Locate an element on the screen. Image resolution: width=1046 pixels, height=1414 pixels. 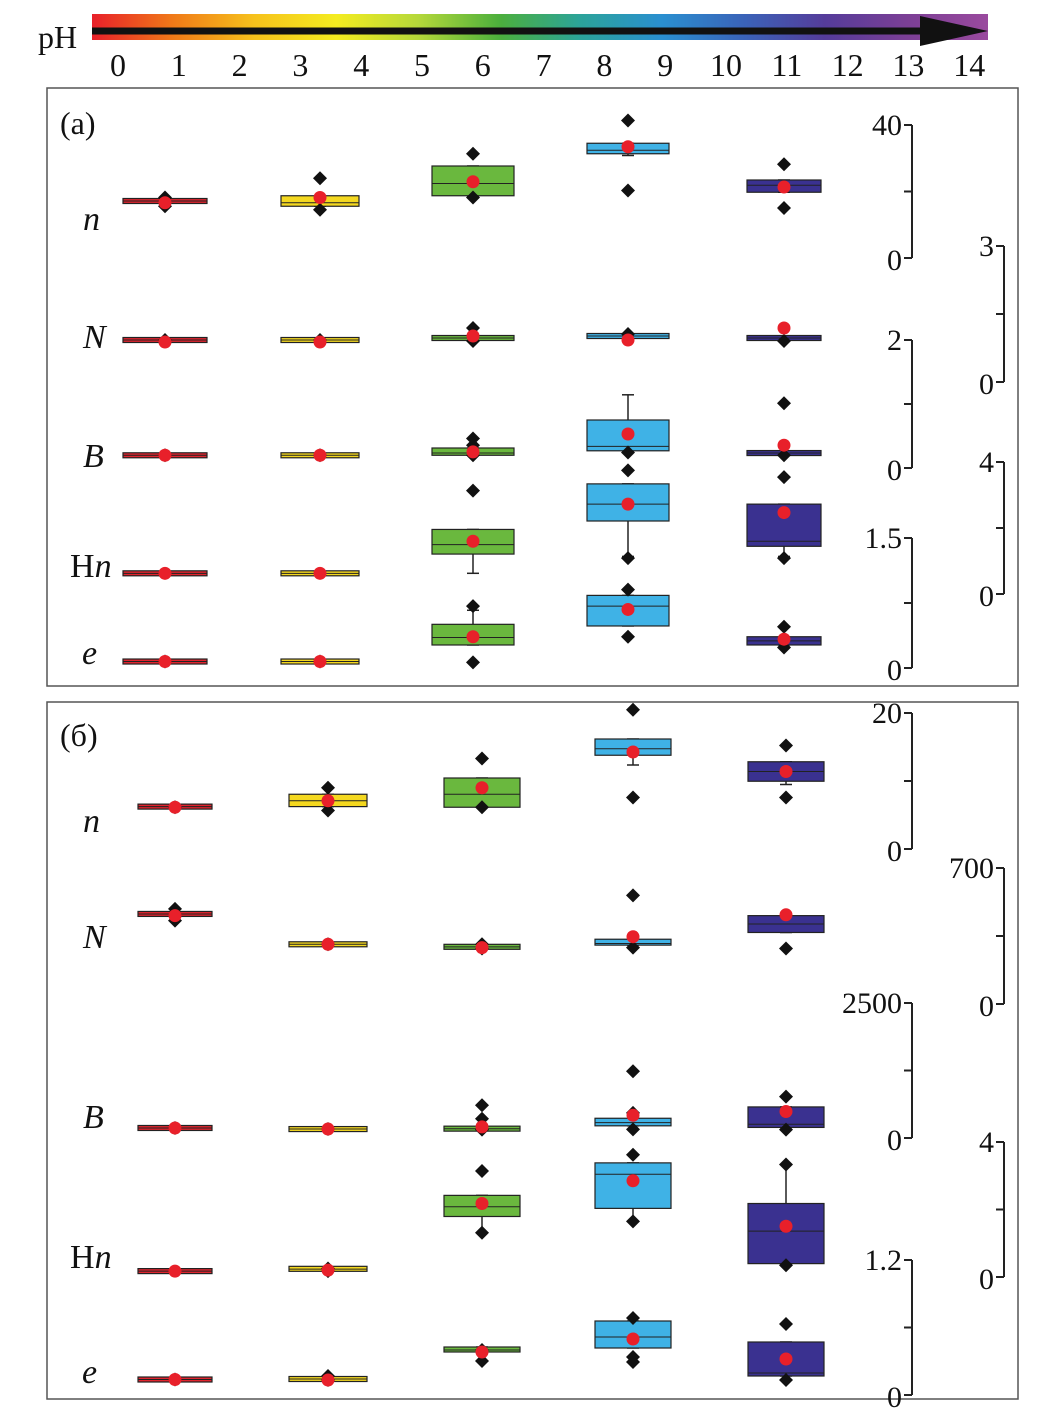
axis-max-label: 40 is located at coordinates (887, 125).